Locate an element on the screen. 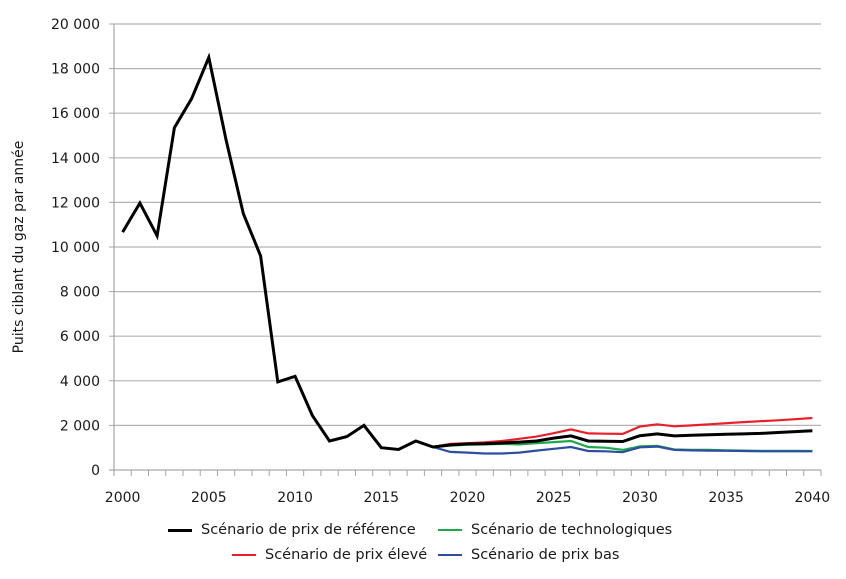 The height and width of the screenshot is (579, 846). series-line is located at coordinates (605, 447).